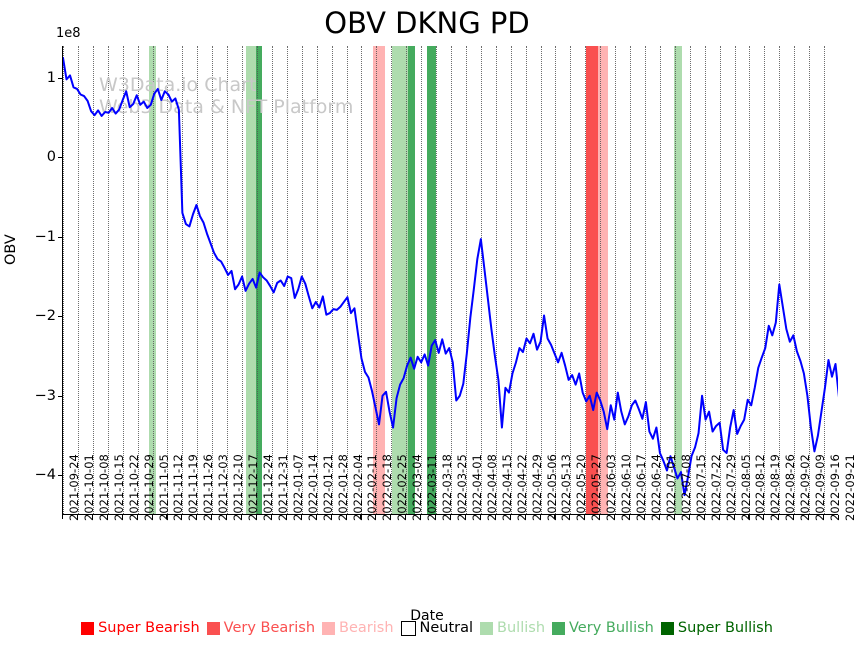  I want to click on x-tick-label: 2022-07-01, so click(670, 487).